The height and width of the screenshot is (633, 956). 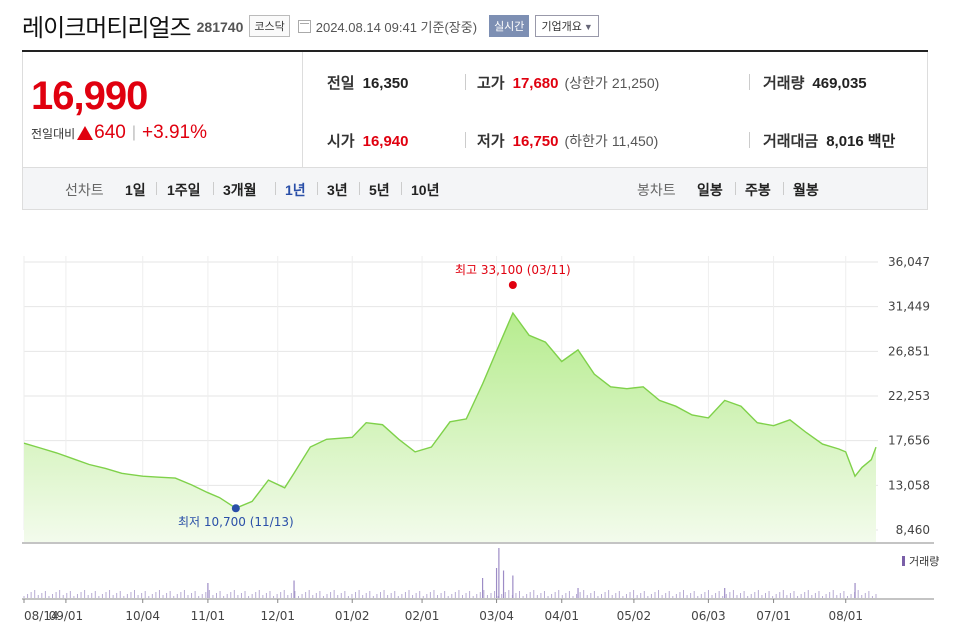 I want to click on x-tick-label: 01/02, so click(x=352, y=616).